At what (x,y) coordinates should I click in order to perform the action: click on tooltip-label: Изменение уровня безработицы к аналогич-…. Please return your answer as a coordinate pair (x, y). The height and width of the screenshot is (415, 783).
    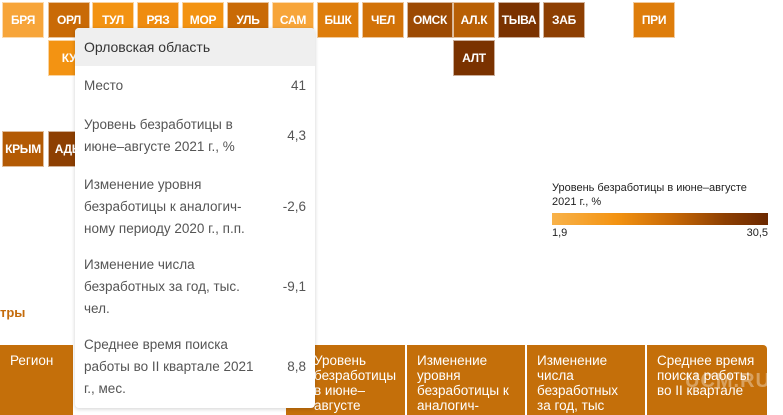
    Looking at the image, I should click on (164, 206).